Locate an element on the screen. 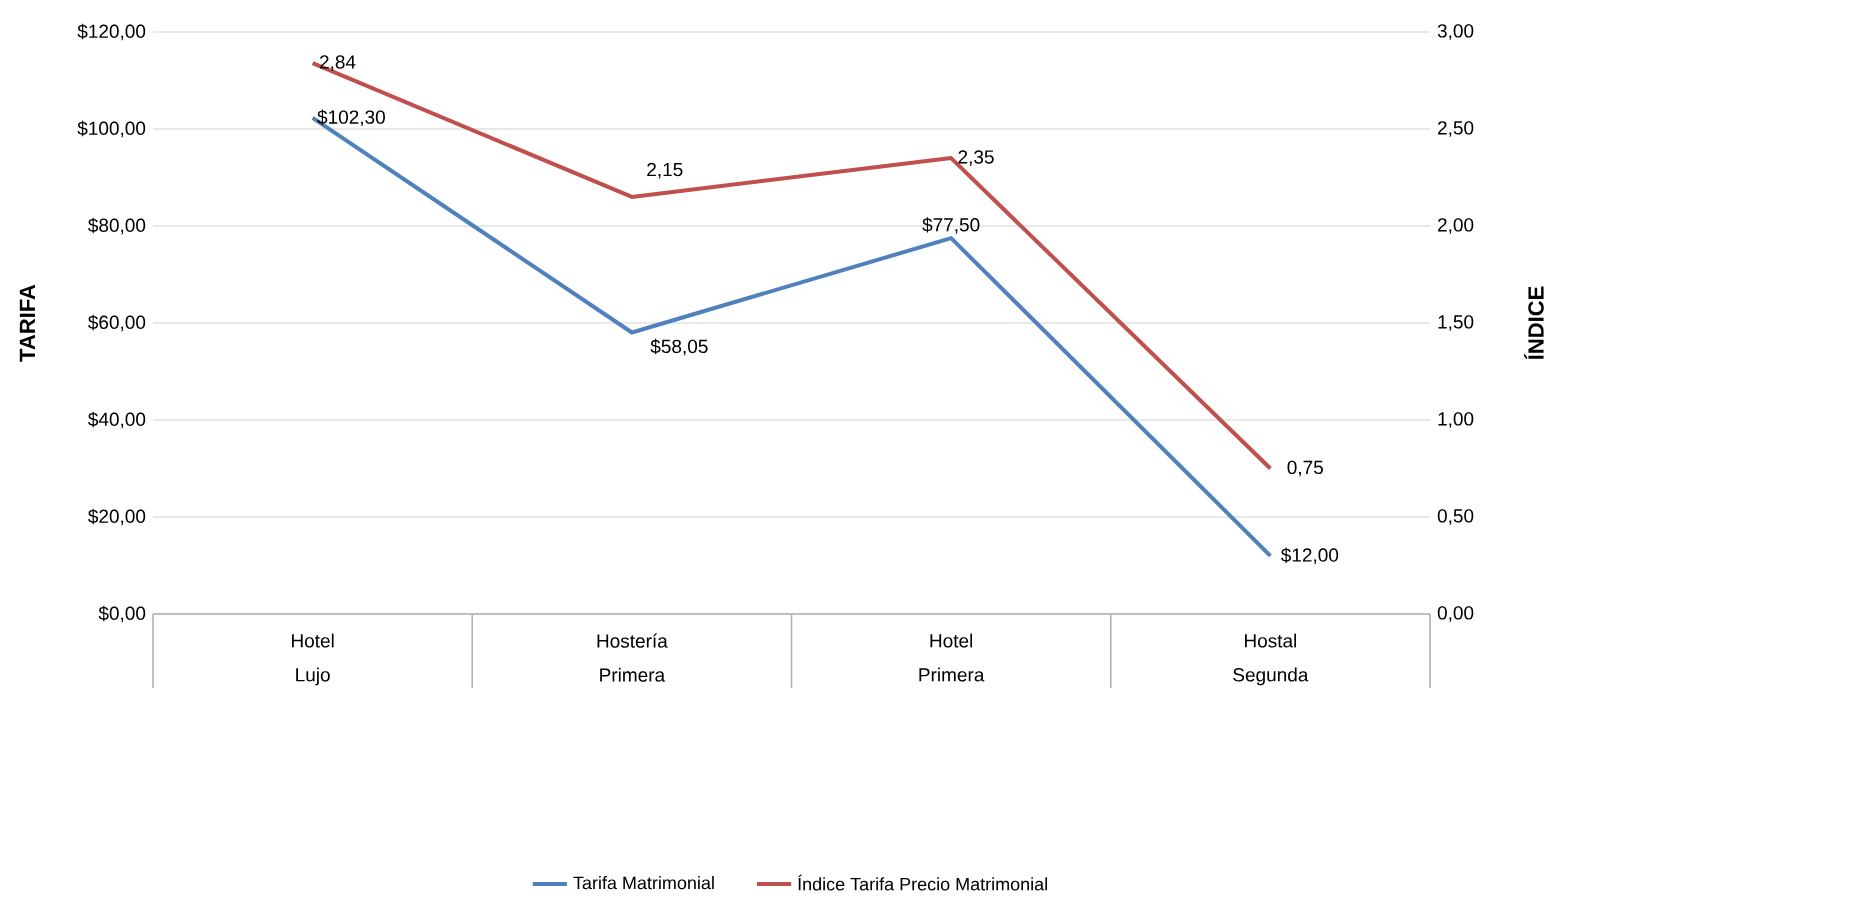 The height and width of the screenshot is (918, 1860). x-tick-label: Hostal Segunda is located at coordinates (1271, 659).